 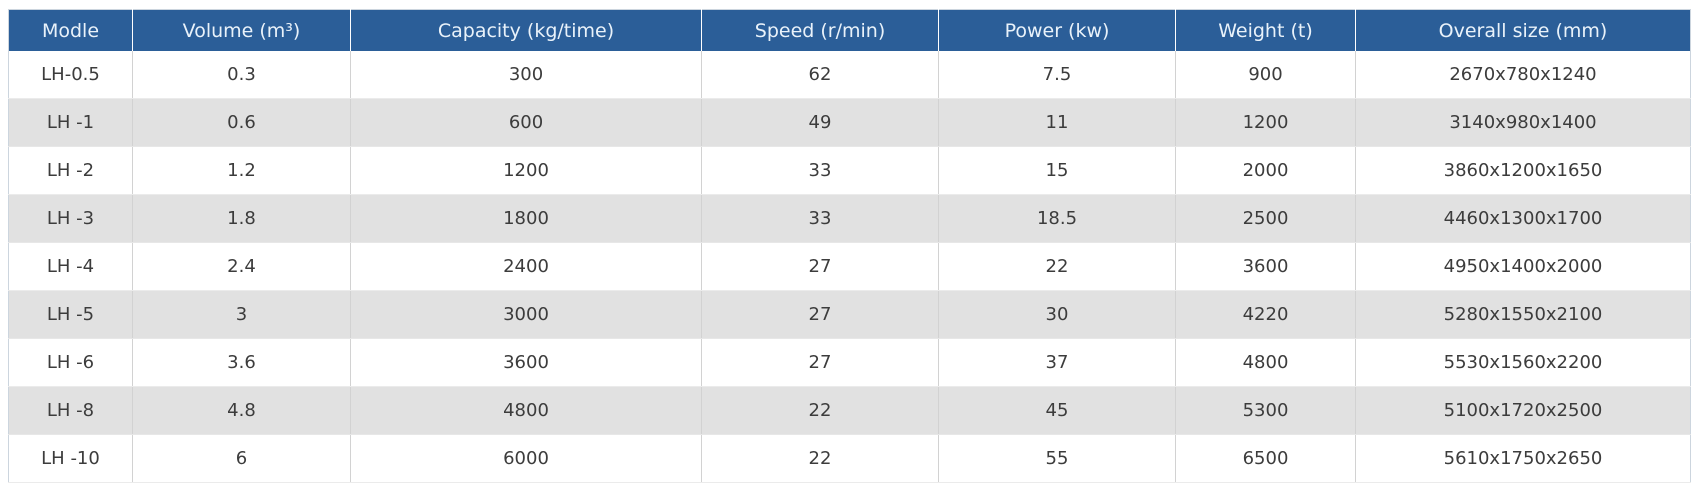 I want to click on cell-volume: 3, so click(x=241, y=314).